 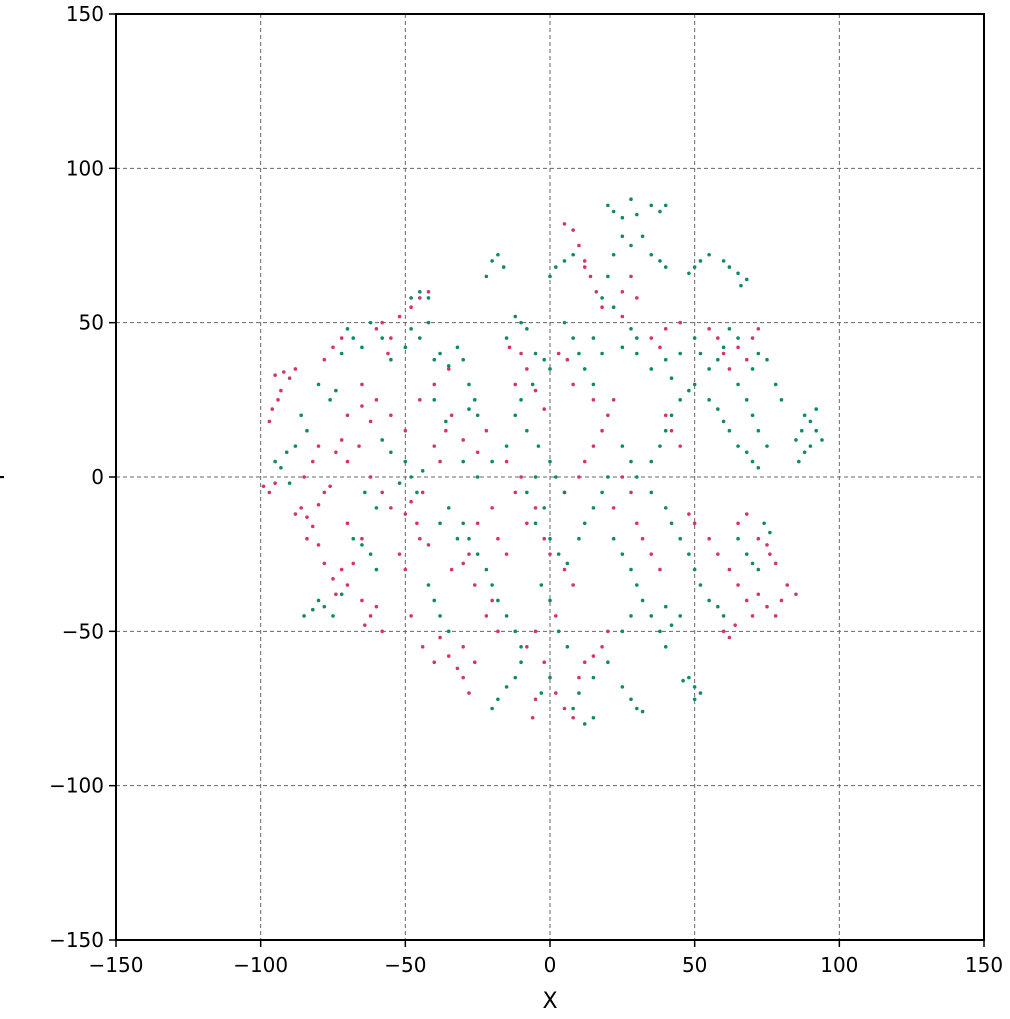 I want to click on x-tick-label: −50, so click(x=405, y=965).